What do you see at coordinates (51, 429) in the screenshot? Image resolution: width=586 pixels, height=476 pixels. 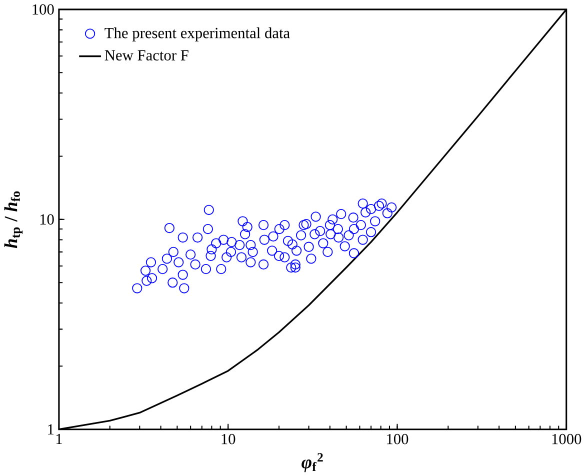 I see `y-tick-label: 1` at bounding box center [51, 429].